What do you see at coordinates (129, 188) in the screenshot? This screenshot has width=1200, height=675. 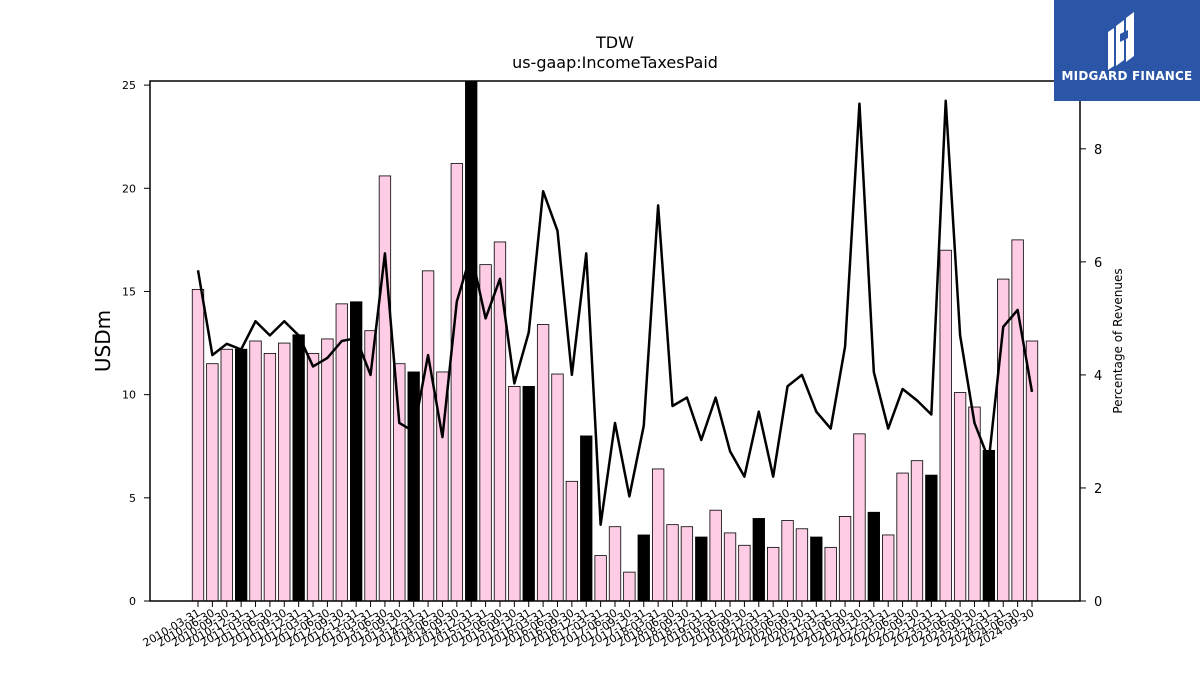 I see `y-tick-label: 20` at bounding box center [129, 188].